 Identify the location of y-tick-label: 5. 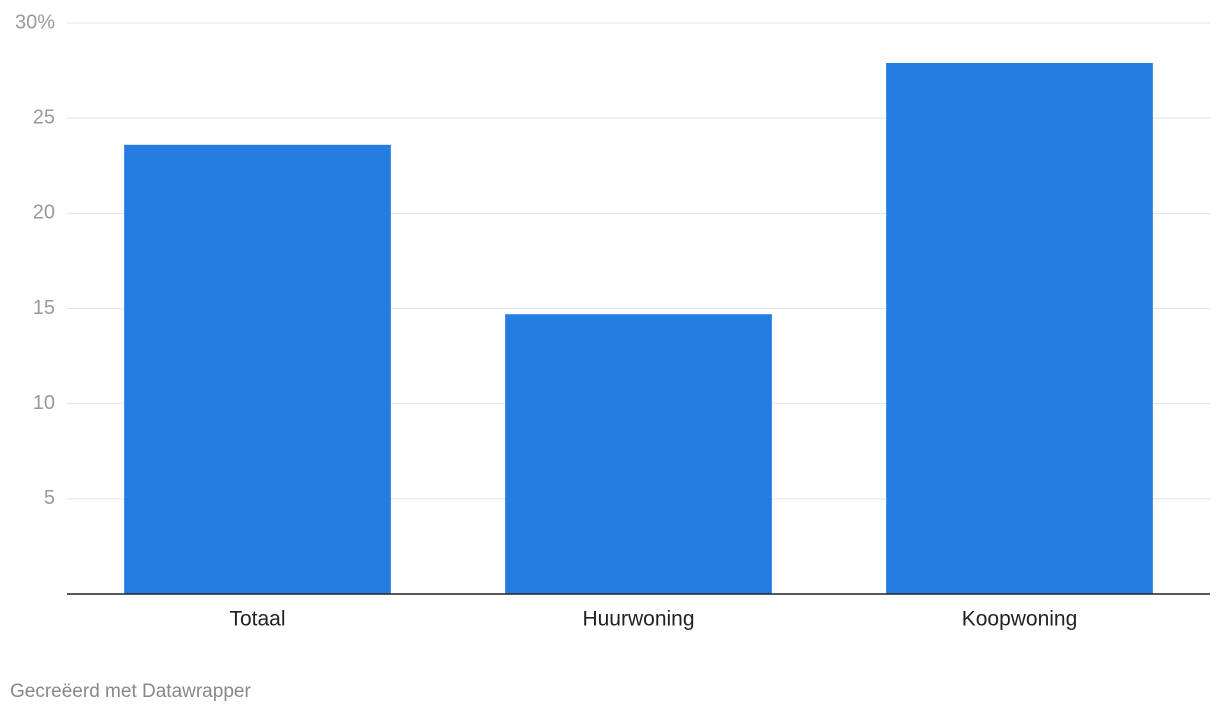
(49, 498).